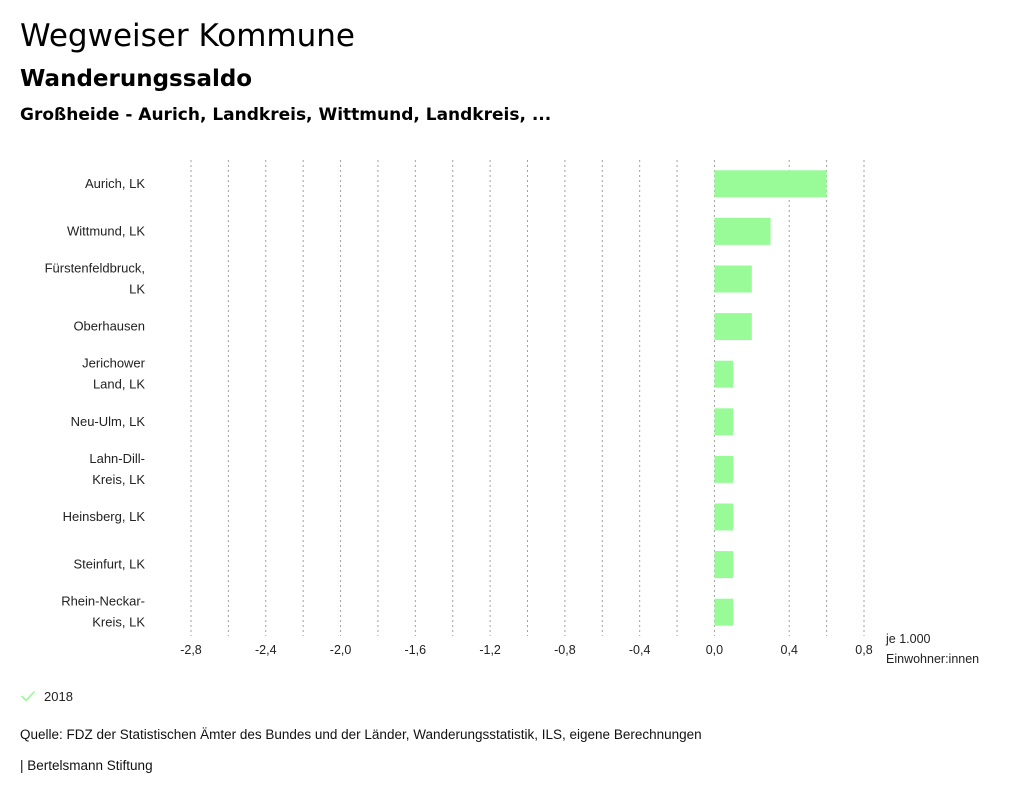 The height and width of the screenshot is (799, 1024). Describe the element at coordinates (114, 363) in the screenshot. I see `category-label: Jerichower` at that location.